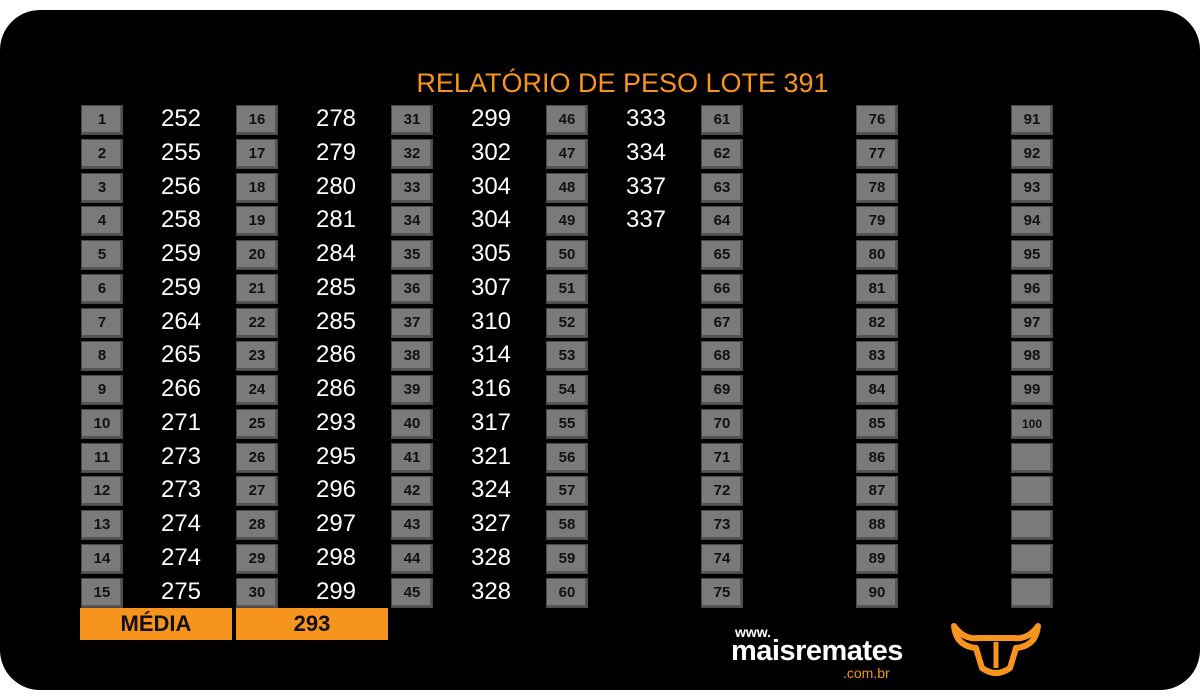  I want to click on logo-prefix: www., so click(753, 632).